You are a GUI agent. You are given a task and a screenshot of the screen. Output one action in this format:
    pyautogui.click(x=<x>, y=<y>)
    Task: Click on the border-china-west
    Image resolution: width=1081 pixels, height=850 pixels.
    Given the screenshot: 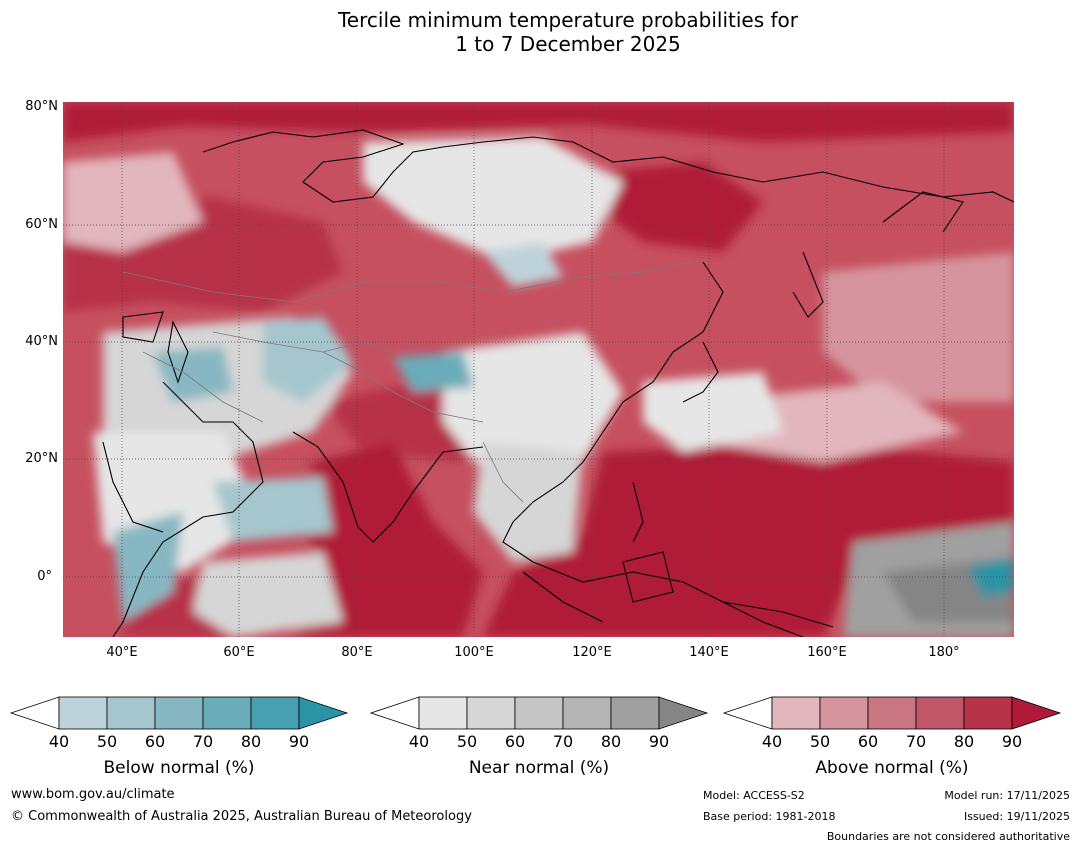 What is the action you would take?
    pyautogui.click(x=403, y=387)
    